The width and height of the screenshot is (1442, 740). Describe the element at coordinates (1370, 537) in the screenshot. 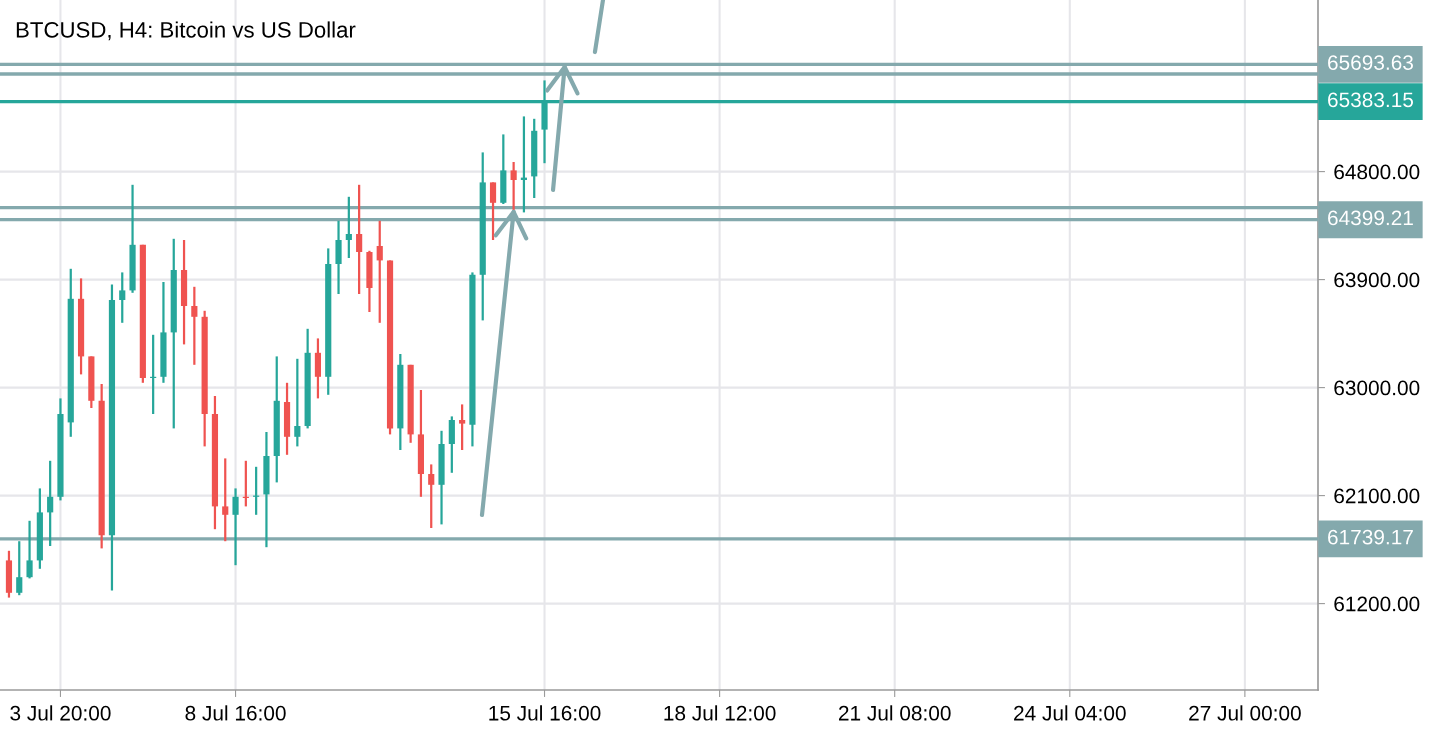

I see `ref-line-label: 61739.17` at that location.